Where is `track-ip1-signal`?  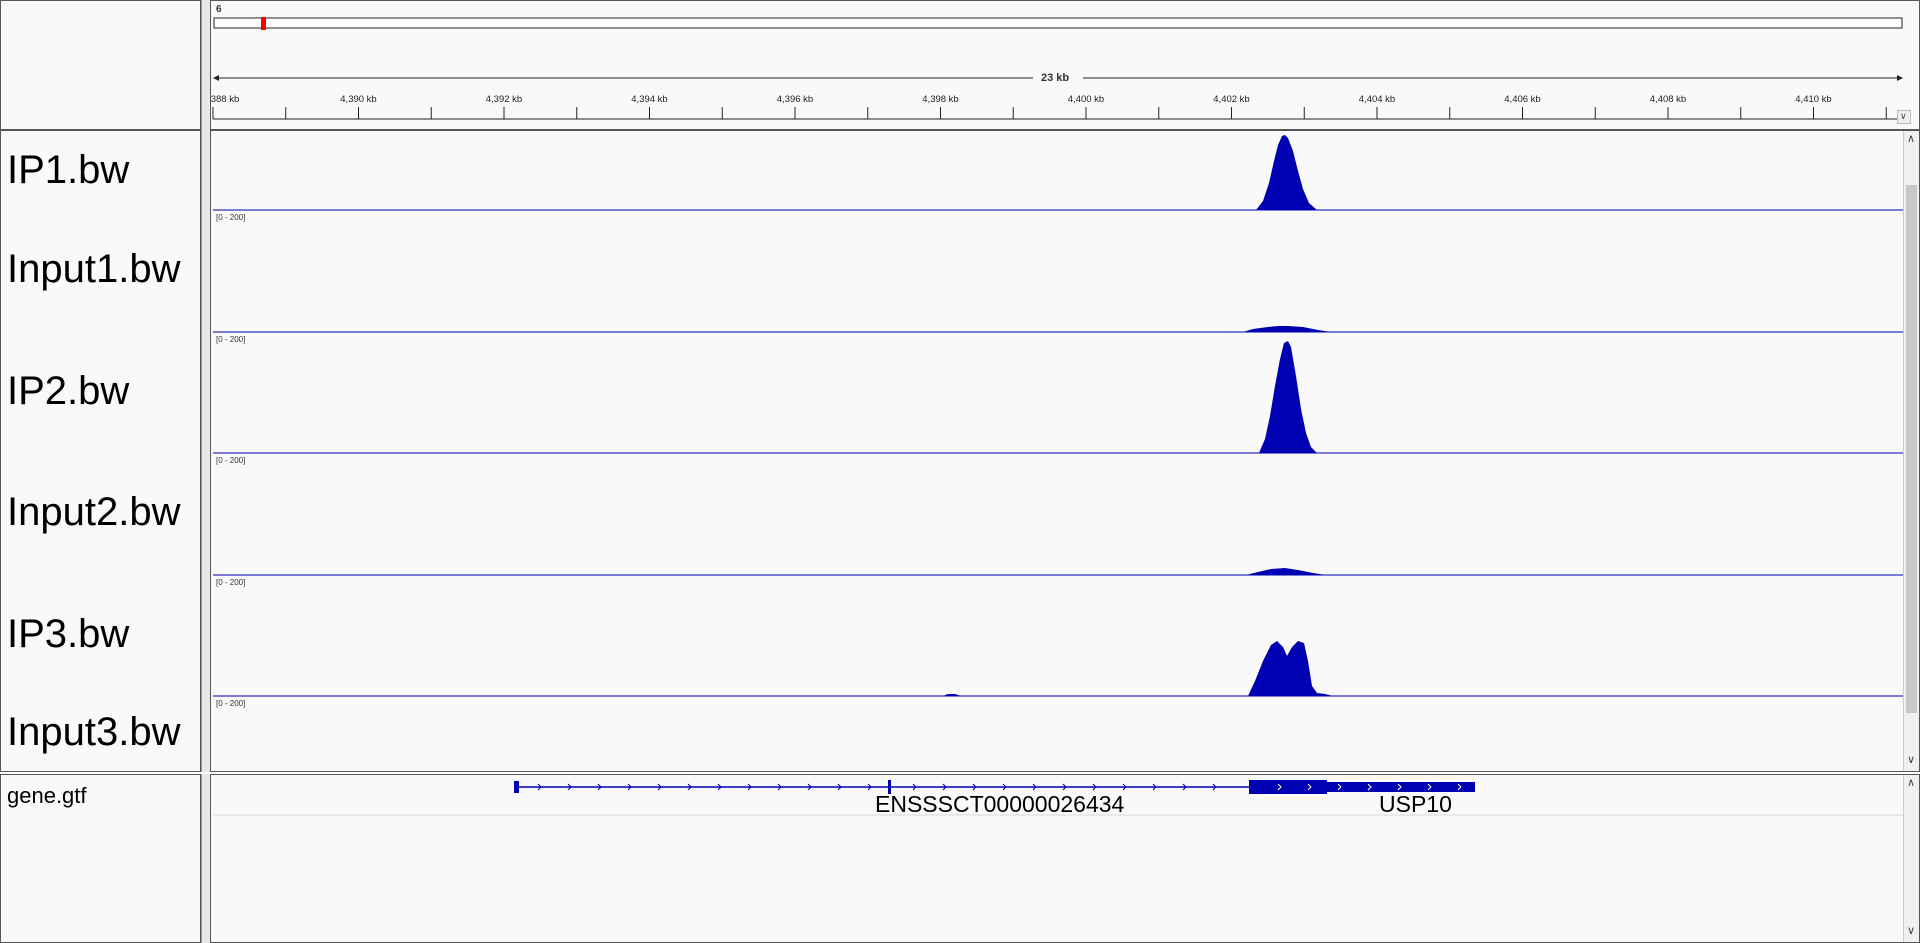 track-ip1-signal is located at coordinates (1058, 173).